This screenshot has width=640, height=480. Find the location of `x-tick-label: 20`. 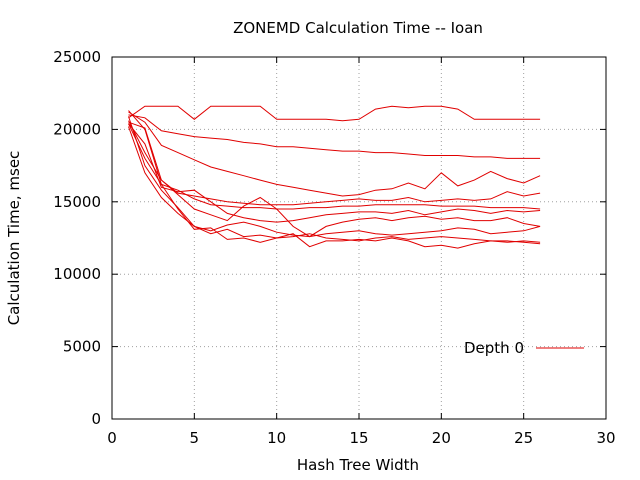

x-tick-label: 20 is located at coordinates (441, 438).